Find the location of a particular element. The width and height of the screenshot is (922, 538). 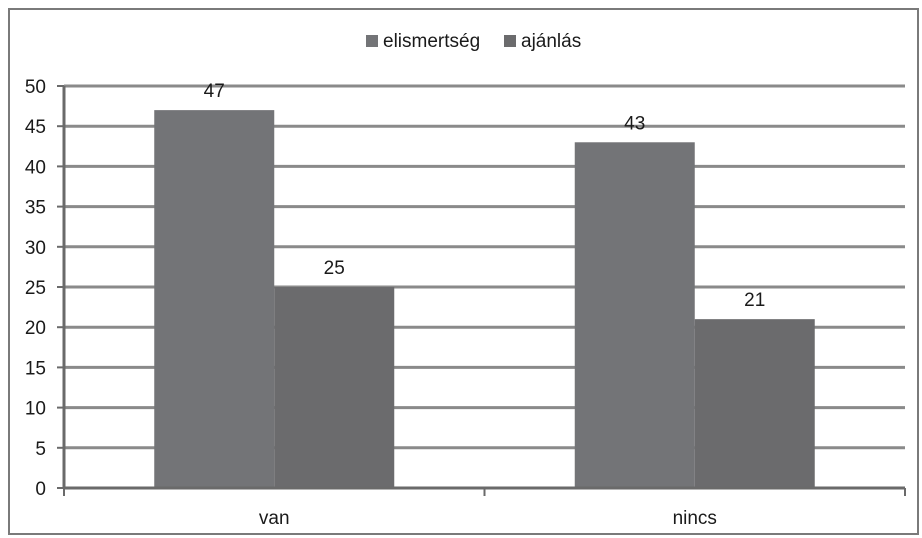

y-tick-label: 40 is located at coordinates (35, 167).